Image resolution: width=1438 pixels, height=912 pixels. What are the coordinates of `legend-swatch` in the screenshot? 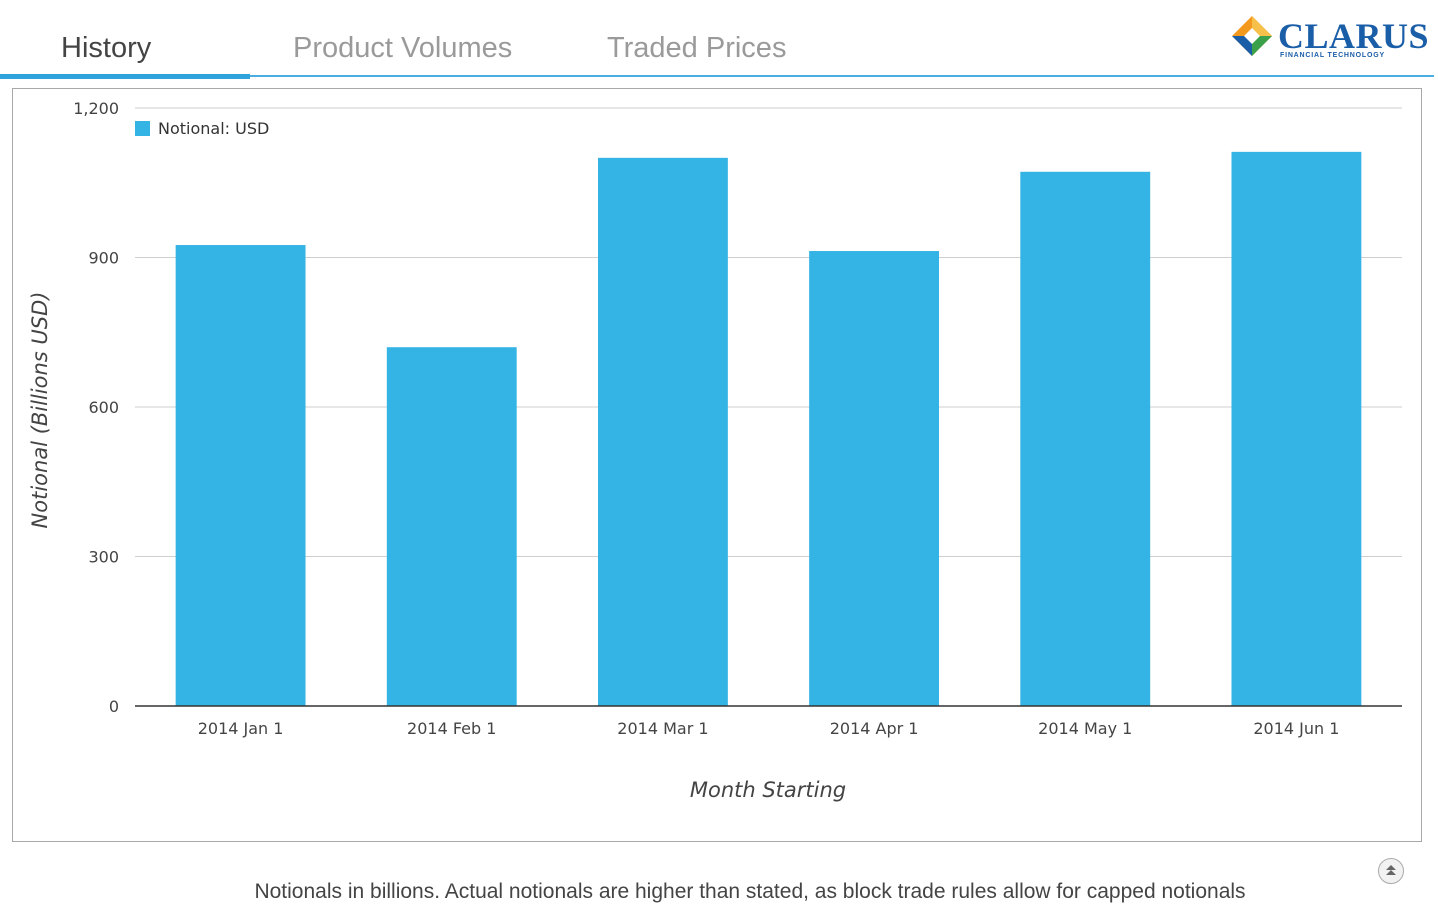 It's located at (142, 128).